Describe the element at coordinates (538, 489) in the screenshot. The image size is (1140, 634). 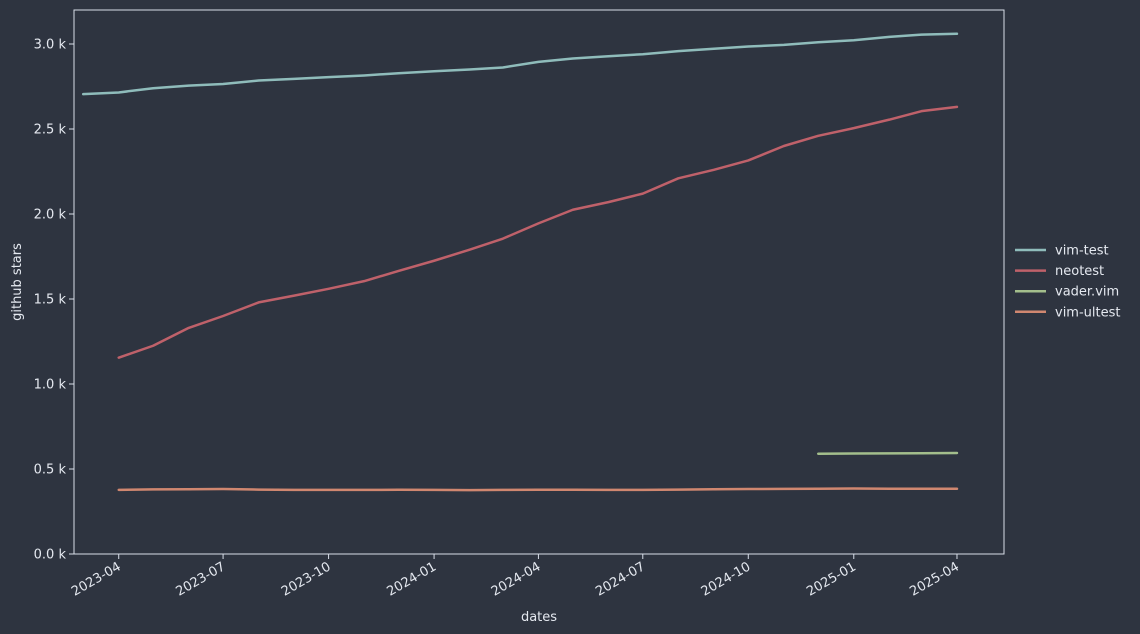
I see `series-line-vim-ultest` at that location.